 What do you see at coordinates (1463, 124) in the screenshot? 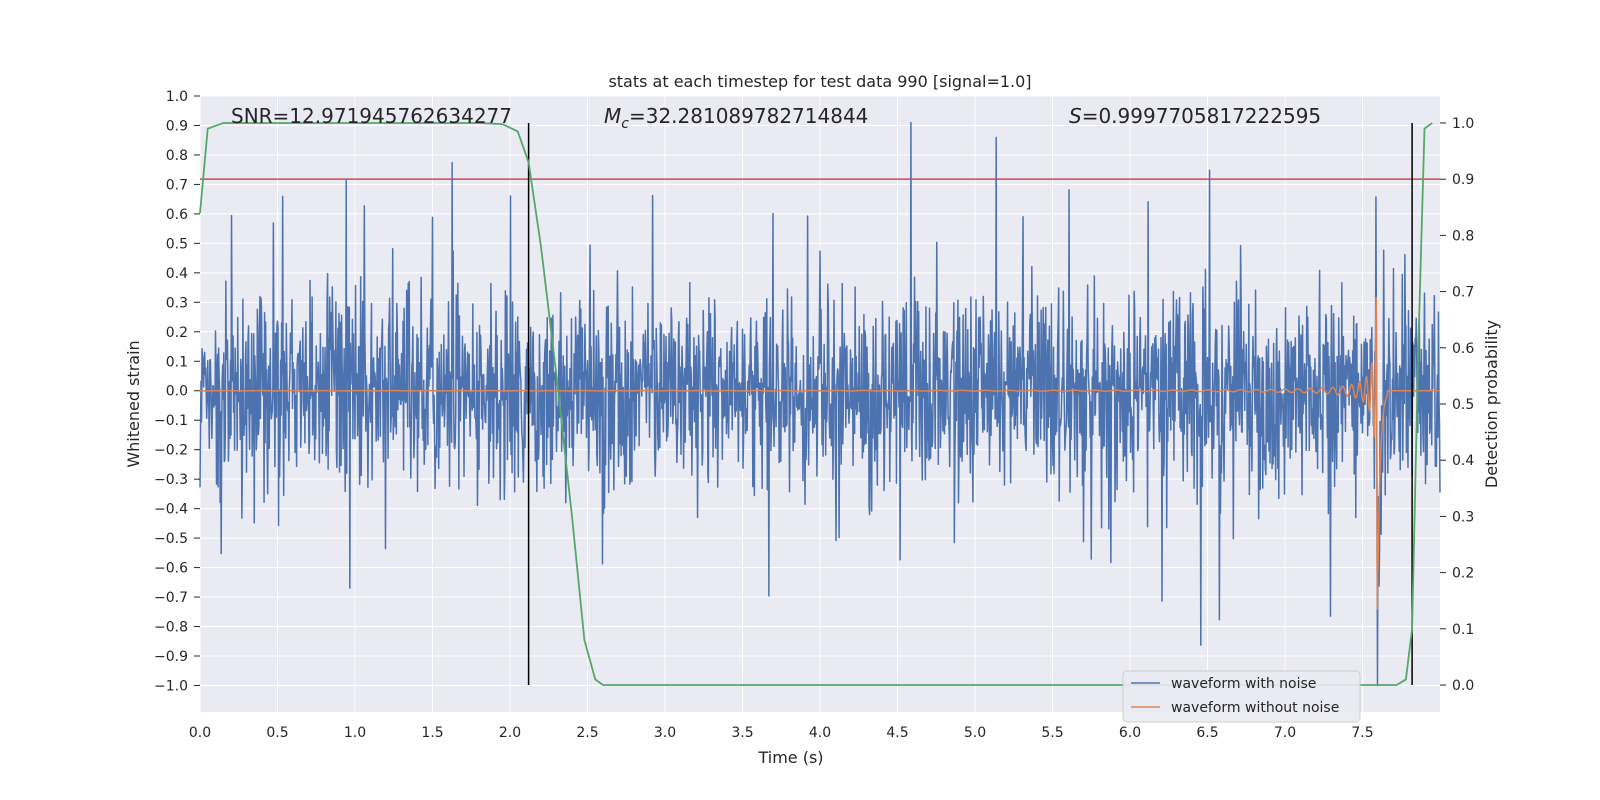
I see `y2-tick-label: 1.0` at bounding box center [1463, 124].